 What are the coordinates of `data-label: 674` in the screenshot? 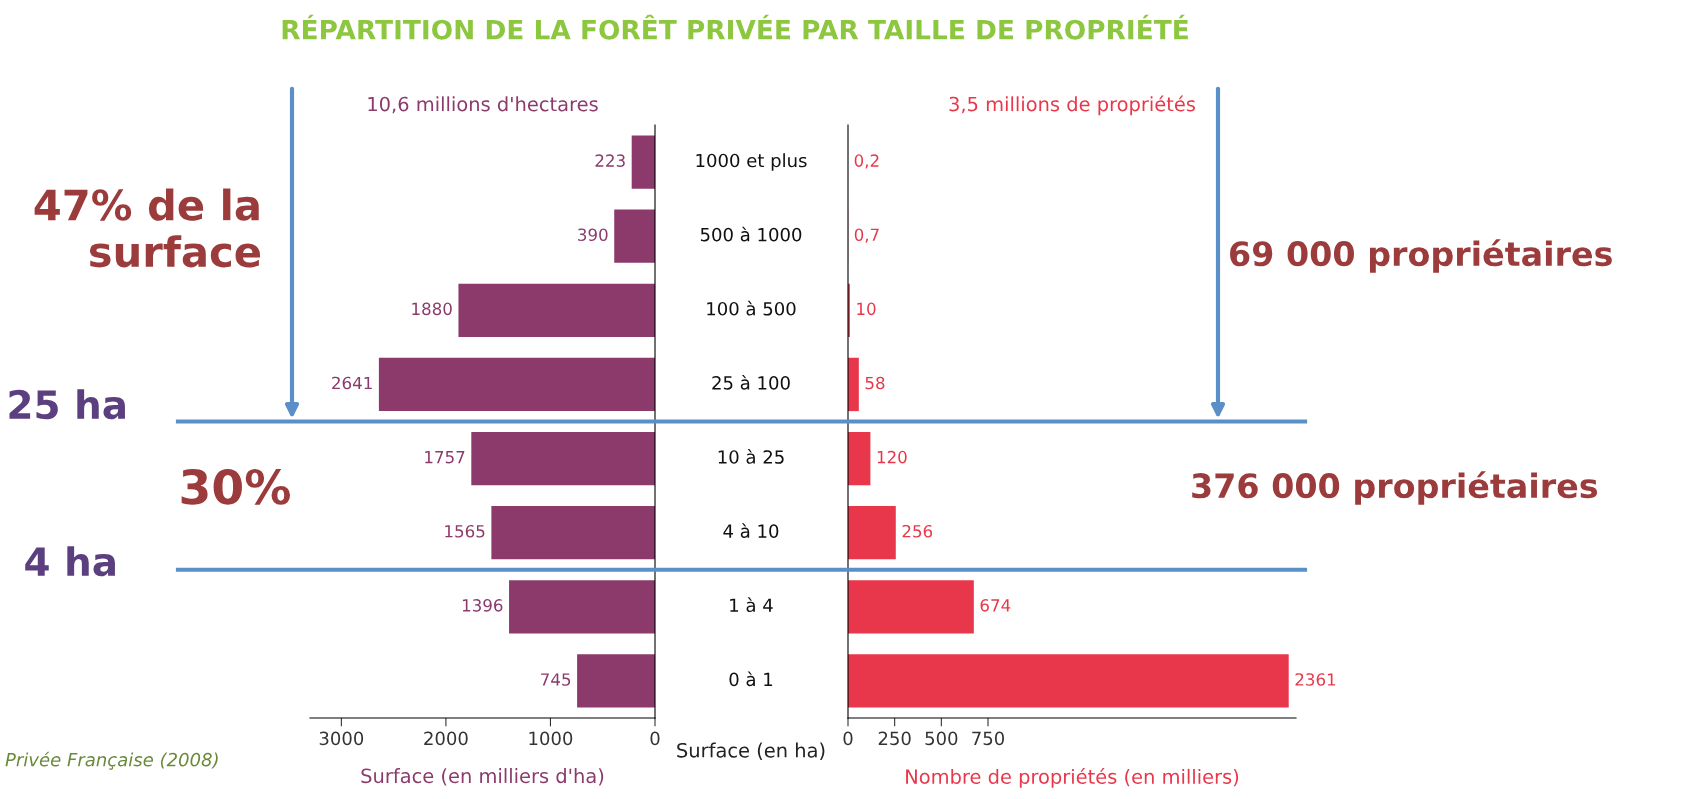 It's located at (995, 605).